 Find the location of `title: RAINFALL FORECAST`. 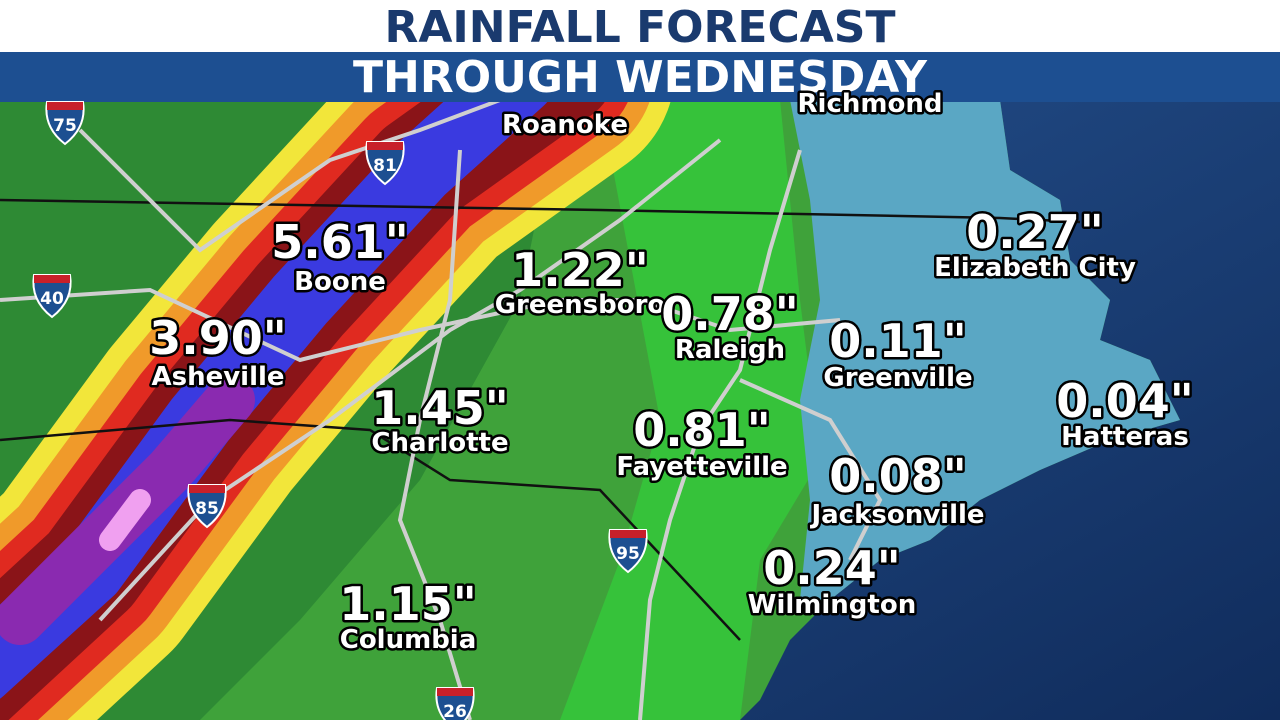

title: RAINFALL FORECAST is located at coordinates (639, 27).